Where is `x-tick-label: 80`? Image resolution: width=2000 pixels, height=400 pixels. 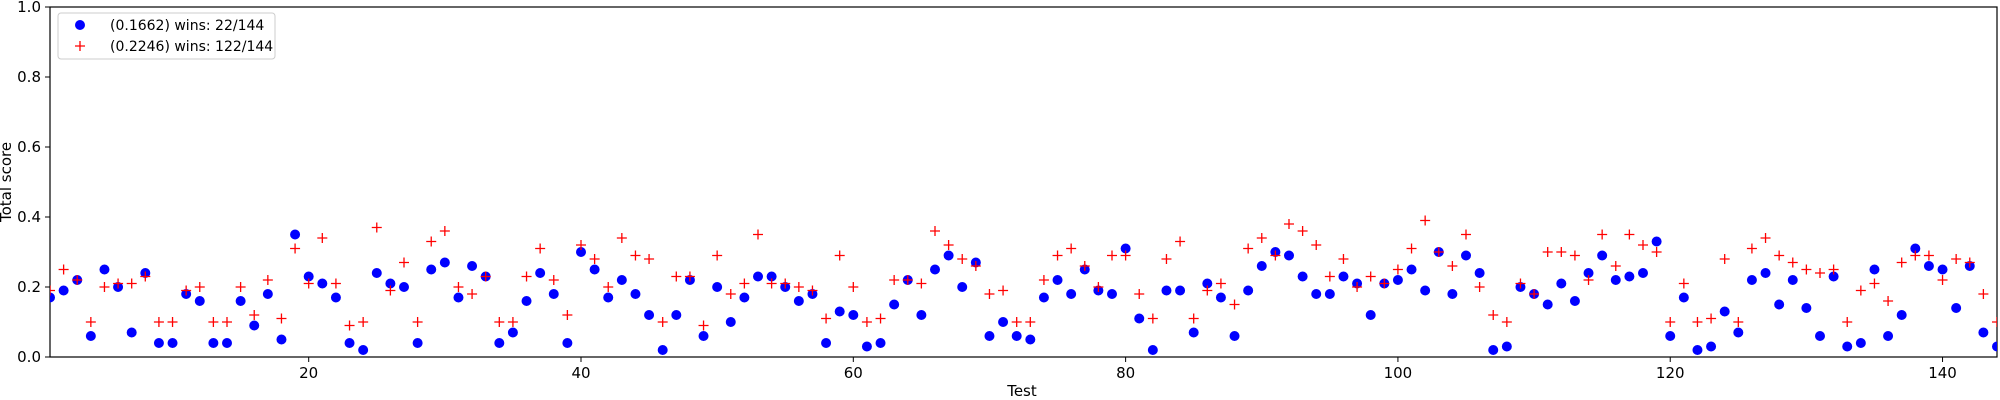
x-tick-label: 80 is located at coordinates (1125, 373).